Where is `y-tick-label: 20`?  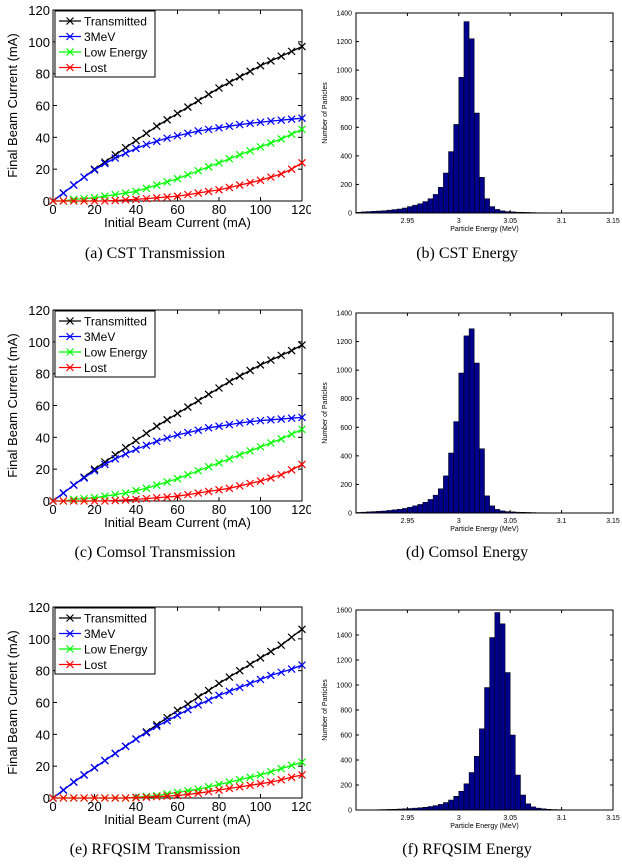 y-tick-label: 20 is located at coordinates (43, 766).